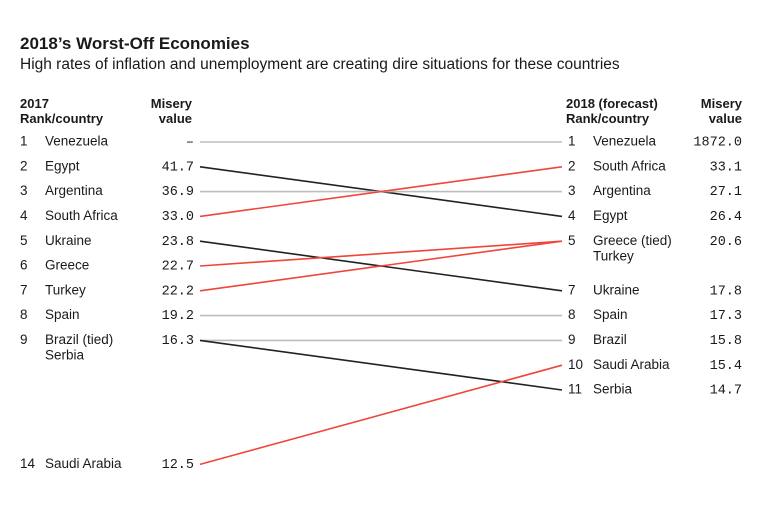 The image size is (762, 505). I want to click on left-rank-country-header: 2017 Rank/country, so click(61, 111).